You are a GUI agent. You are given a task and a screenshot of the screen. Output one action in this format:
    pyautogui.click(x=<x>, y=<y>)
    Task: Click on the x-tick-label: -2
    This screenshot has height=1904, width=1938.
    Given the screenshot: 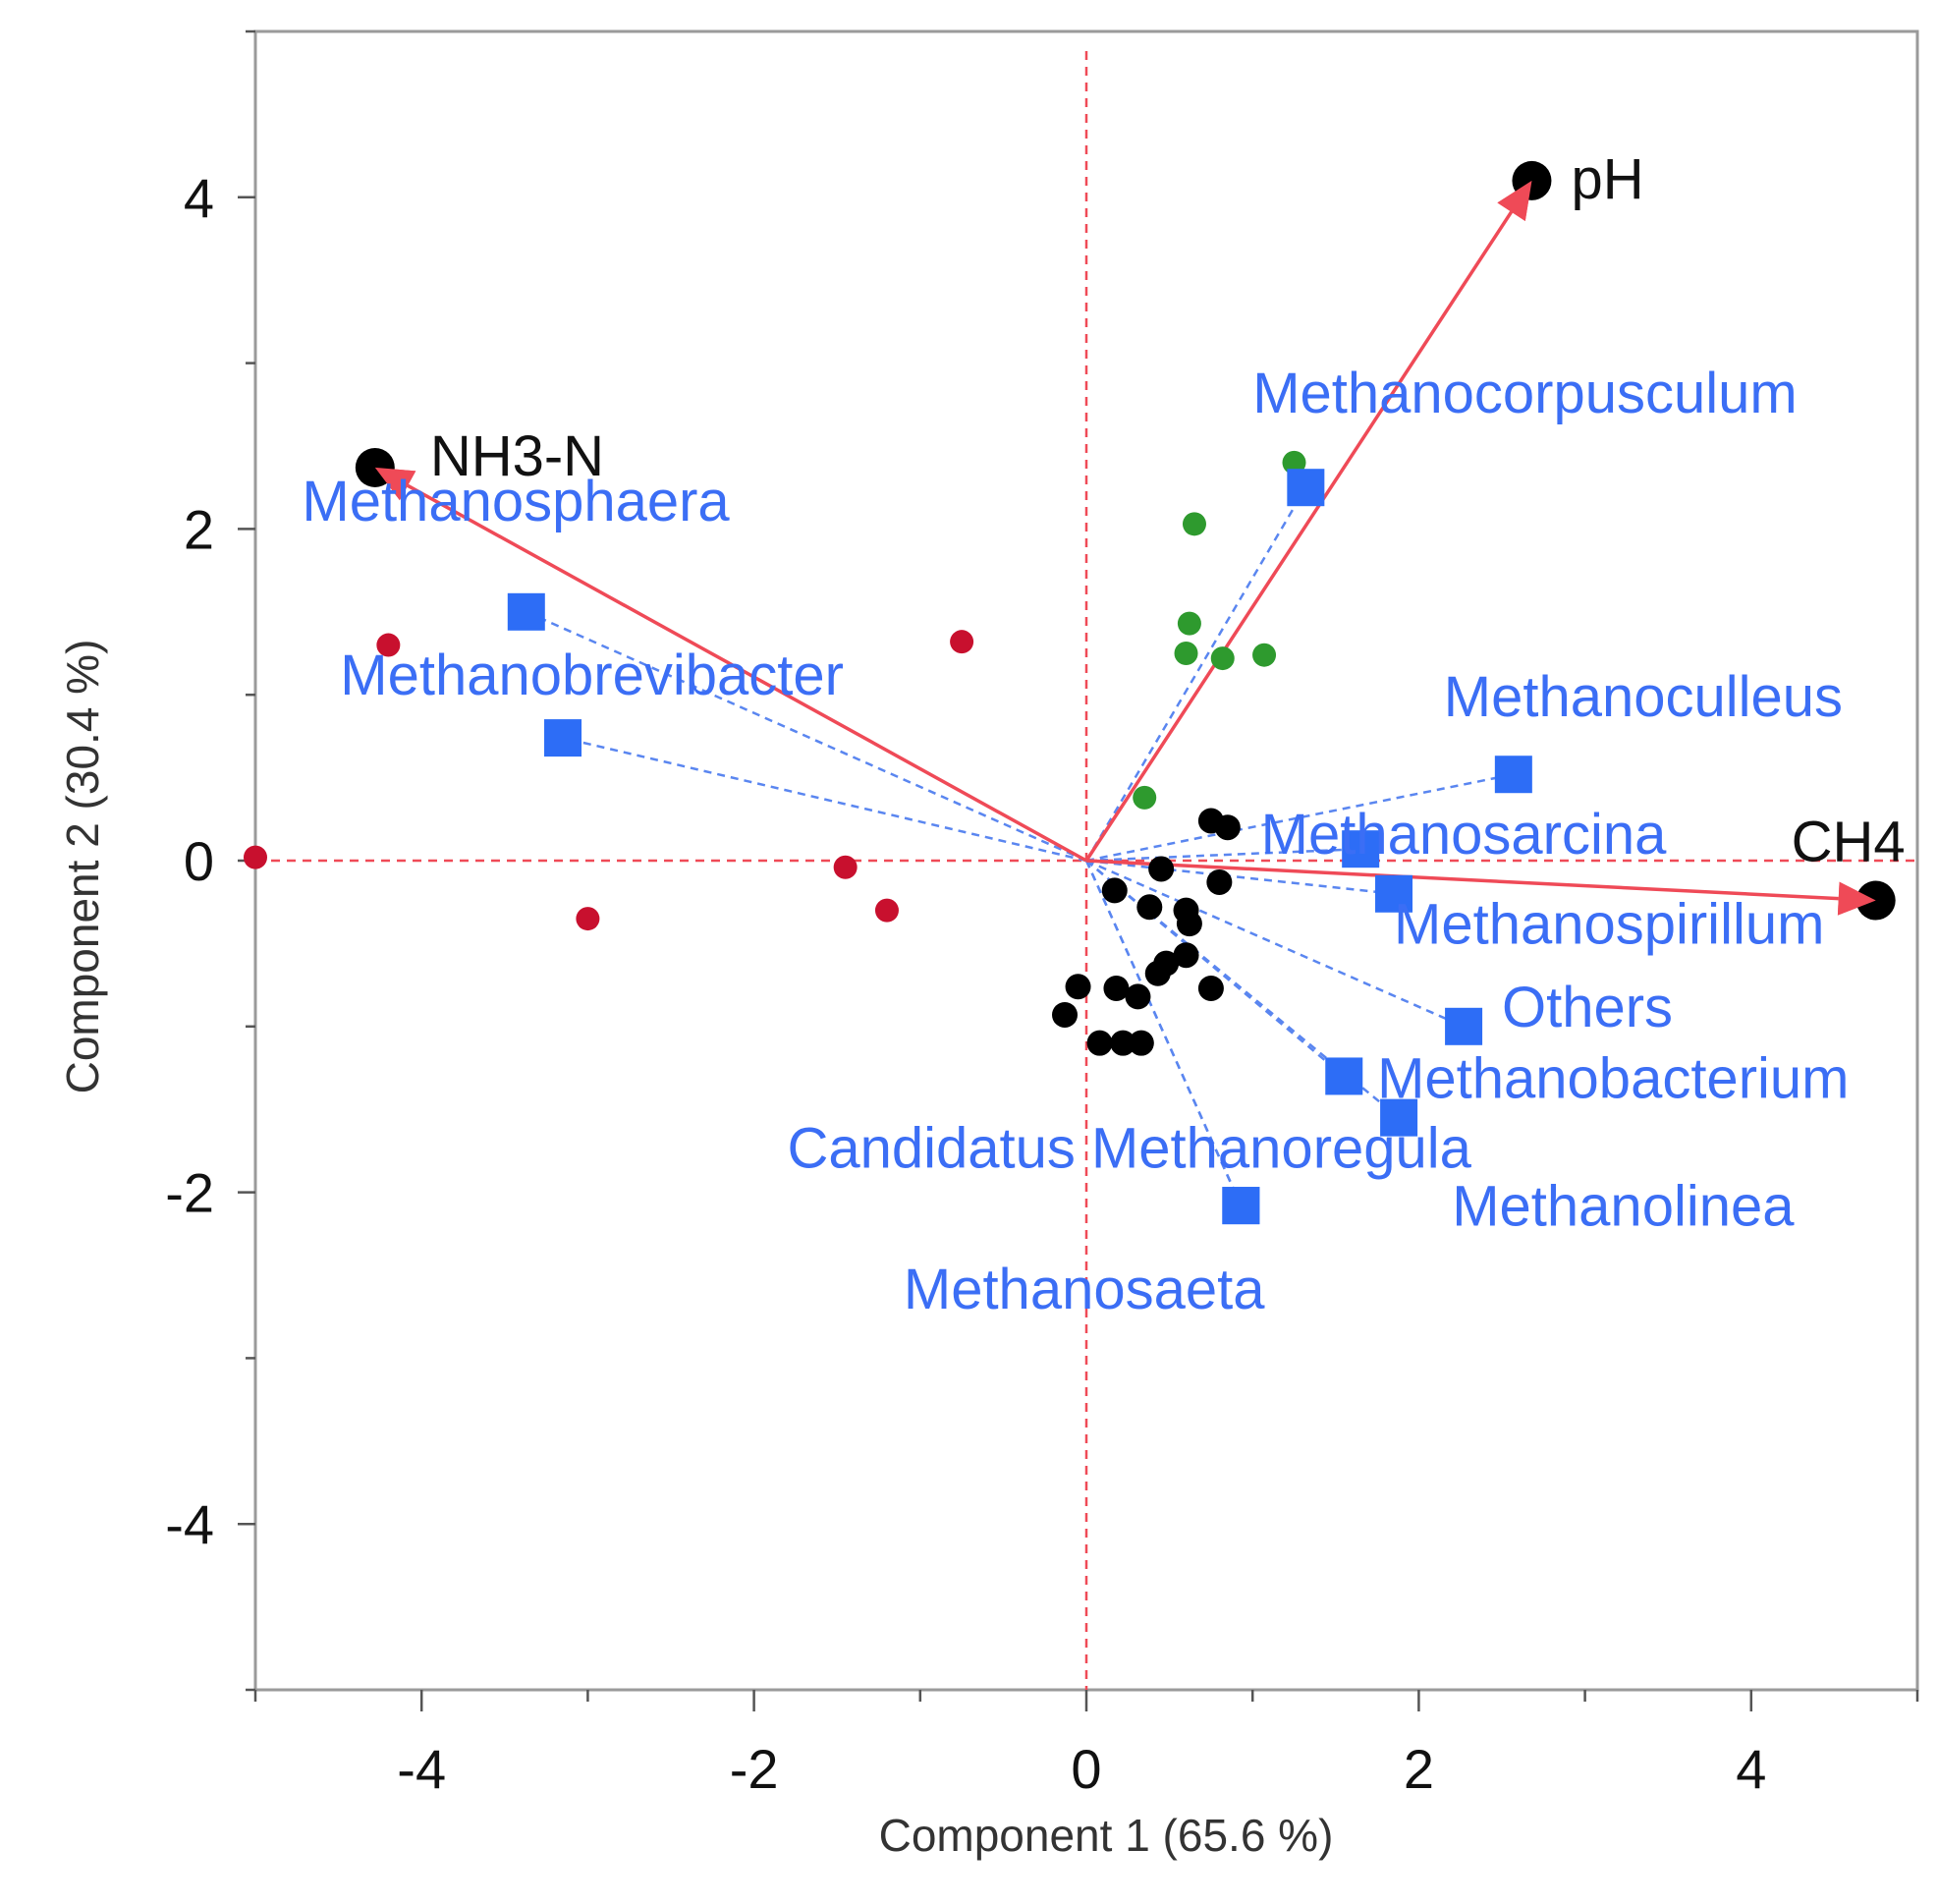 What is the action you would take?
    pyautogui.click(x=754, y=1769)
    